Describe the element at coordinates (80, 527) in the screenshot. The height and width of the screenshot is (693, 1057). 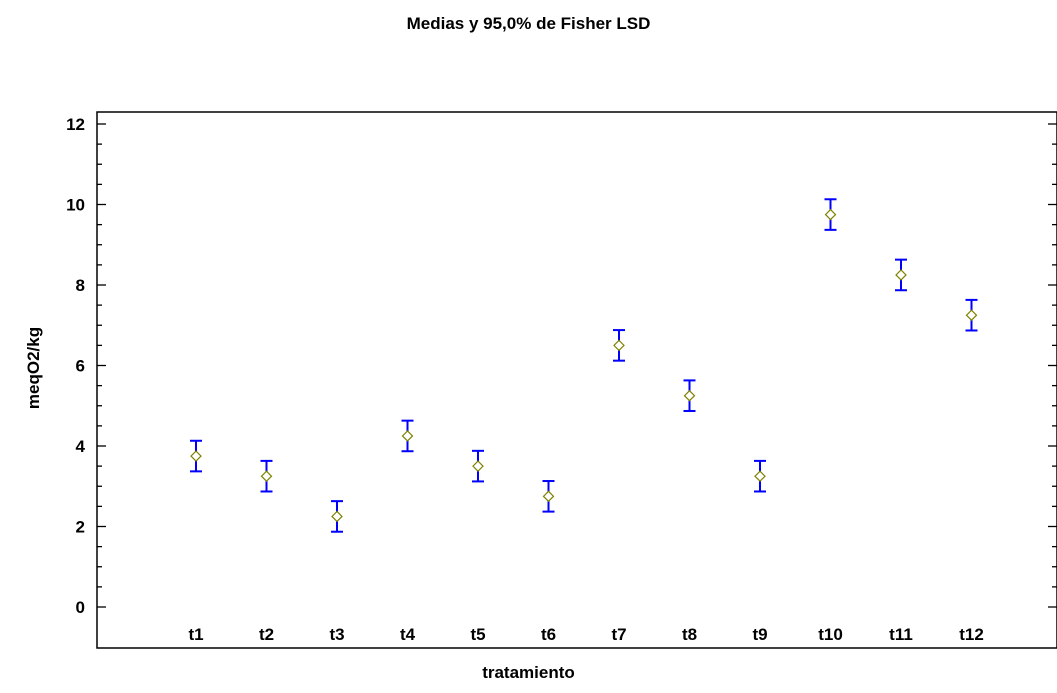
I see `y-tick-label: 2` at that location.